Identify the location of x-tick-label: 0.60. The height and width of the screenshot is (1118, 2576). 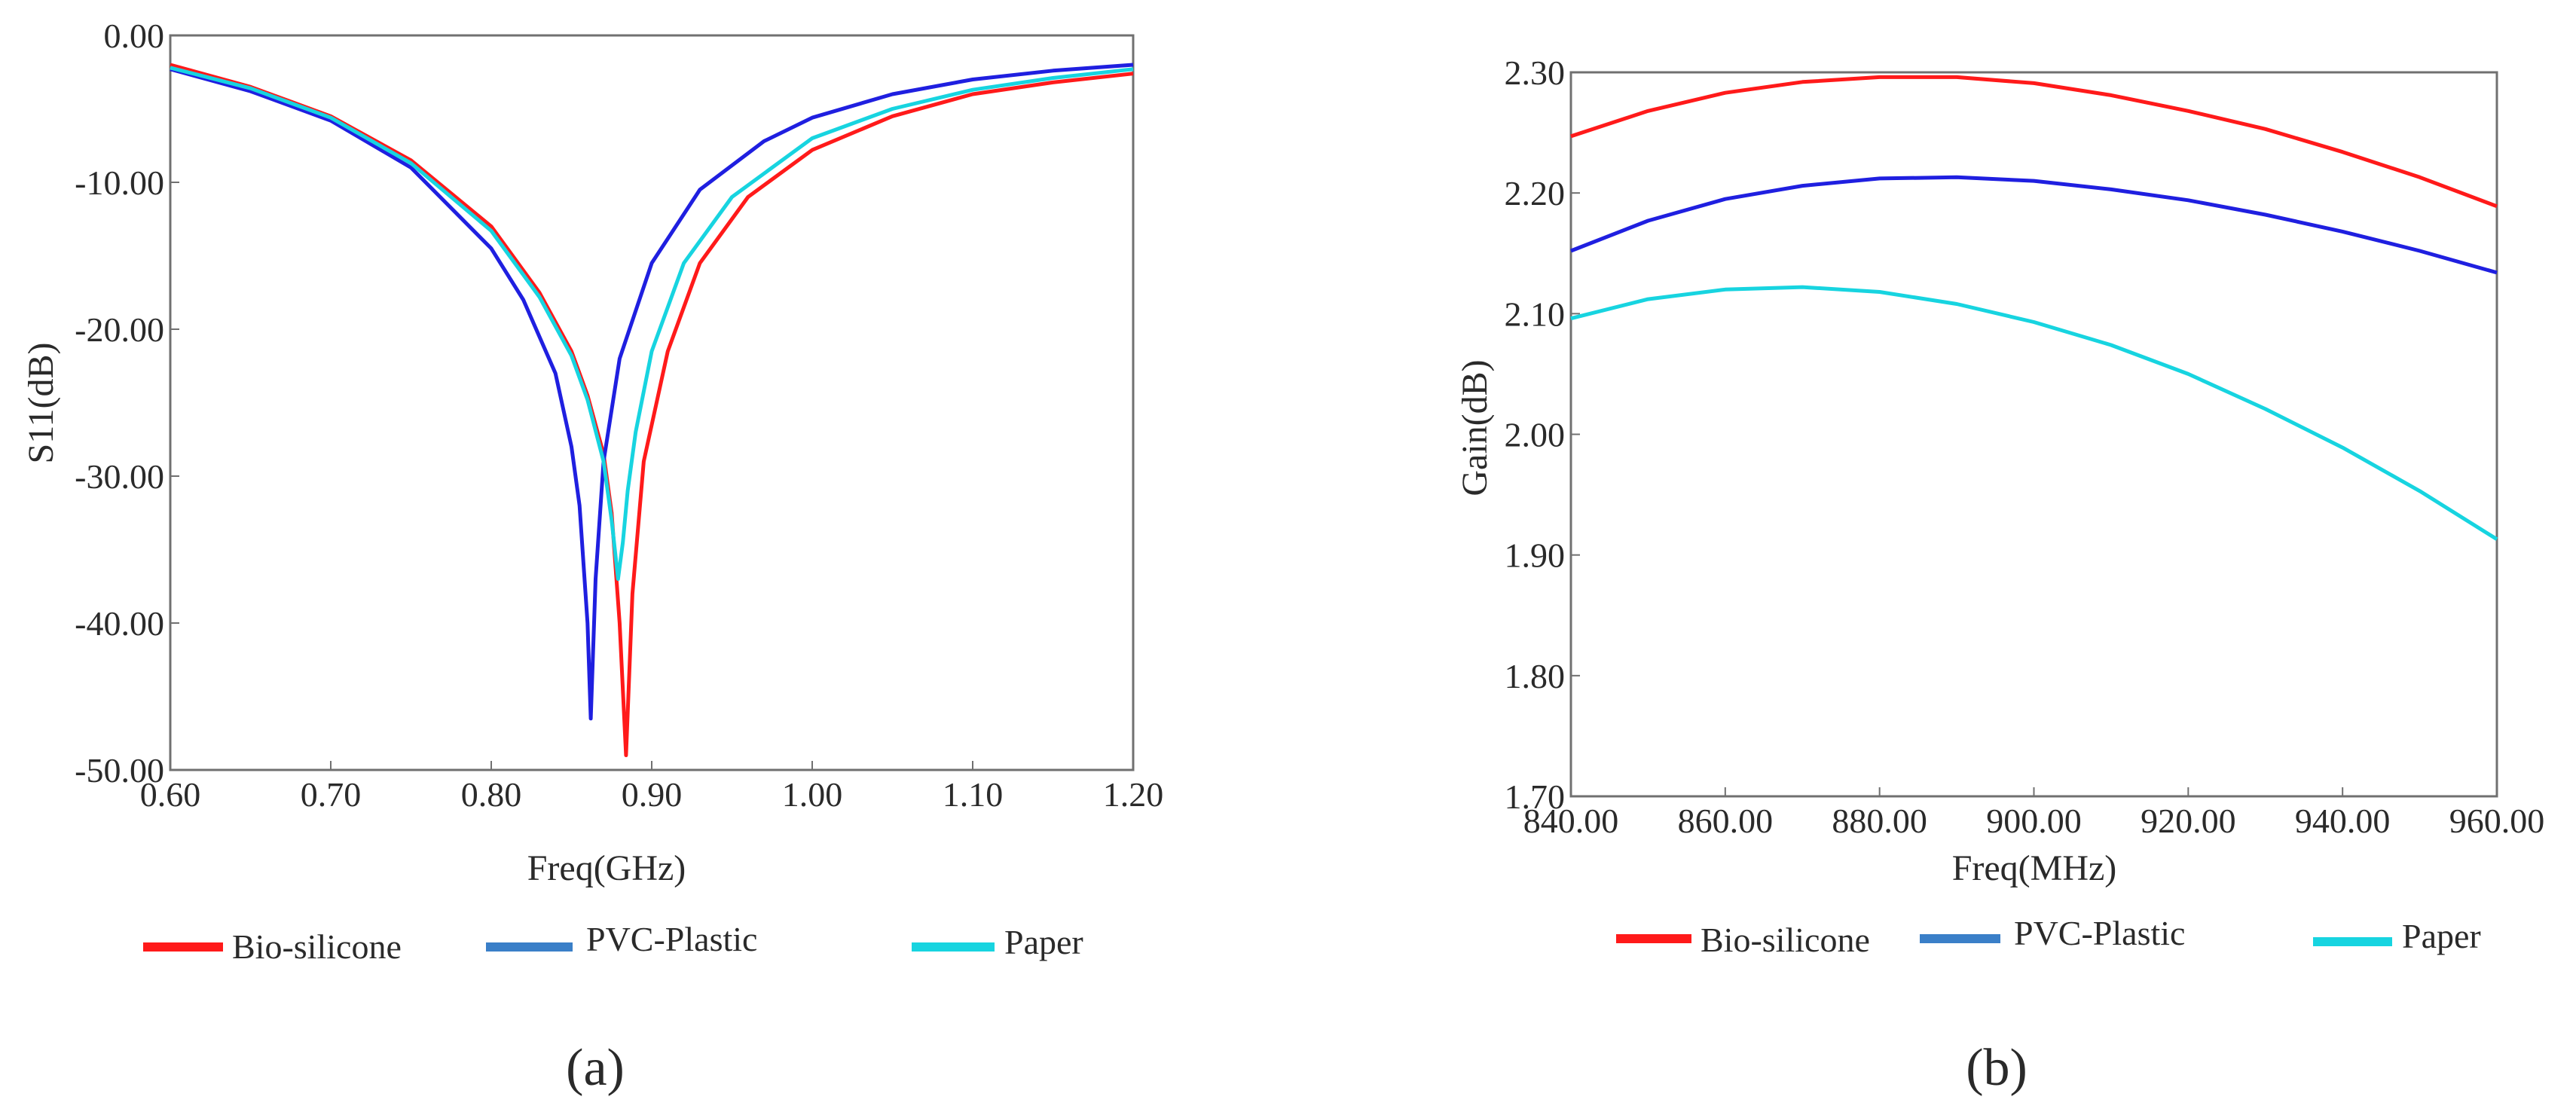
(170, 794).